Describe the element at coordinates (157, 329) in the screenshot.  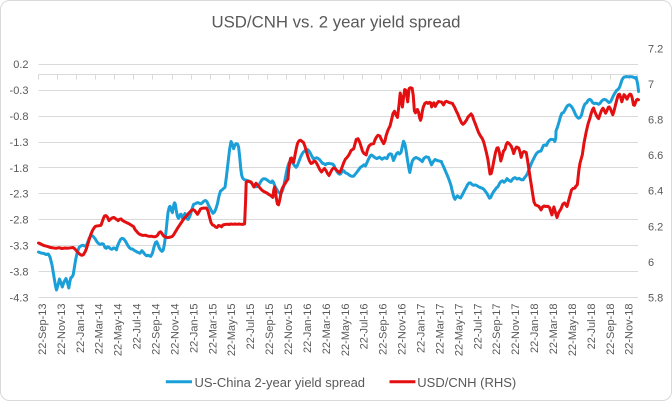
I see `svg-text: 22-Sep-14` at that location.